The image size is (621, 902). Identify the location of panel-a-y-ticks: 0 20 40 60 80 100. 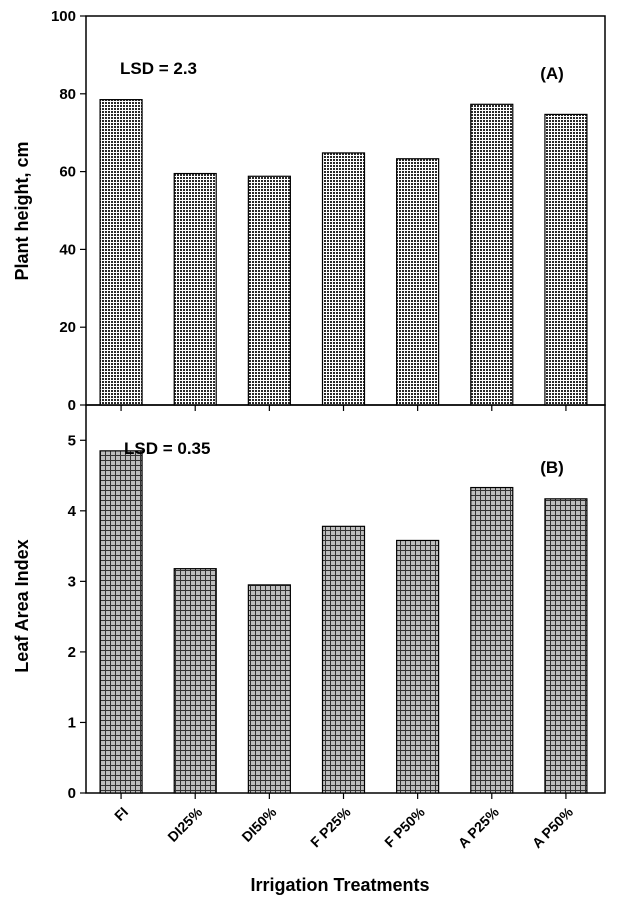
(68, 211).